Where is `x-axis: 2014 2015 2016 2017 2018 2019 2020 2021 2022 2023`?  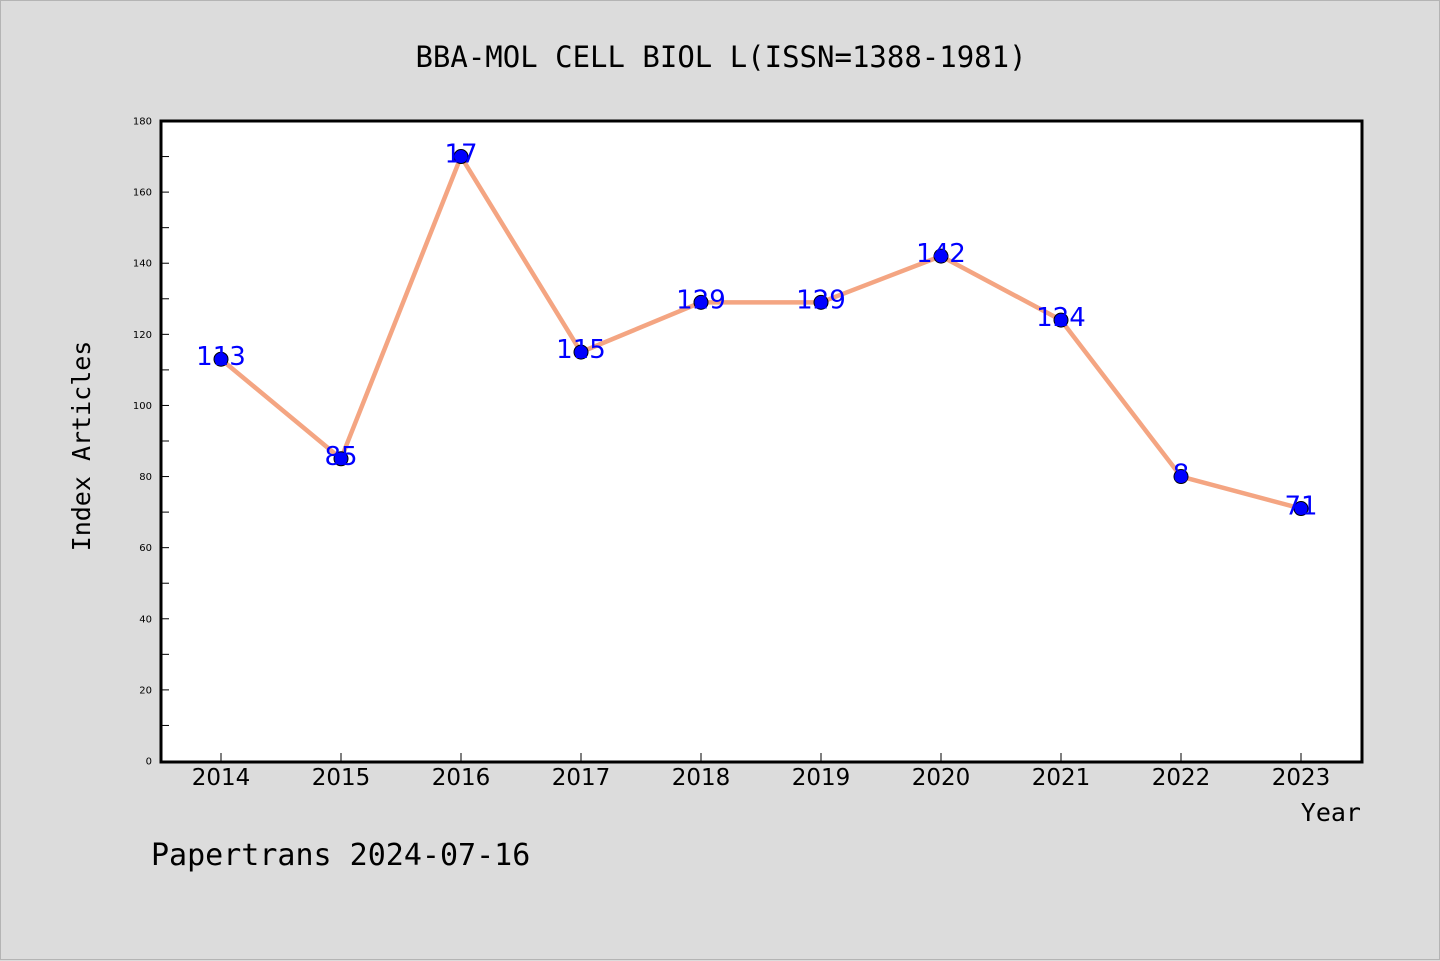 x-axis: 2014 2015 2016 2017 2018 2019 2020 2021 2022 2023 is located at coordinates (761, 772).